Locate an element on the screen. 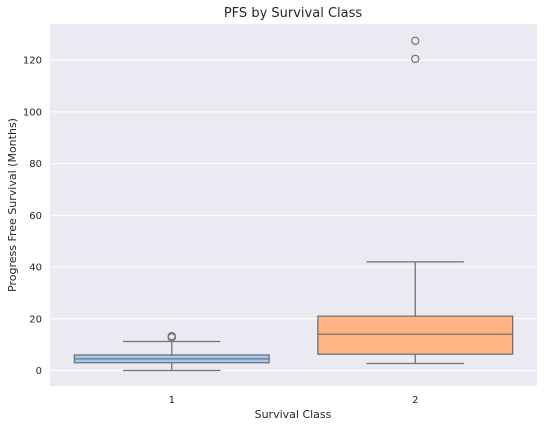 Image resolution: width=544 pixels, height=428 pixels. y-tick-label-40: 40 is located at coordinates (35, 268).